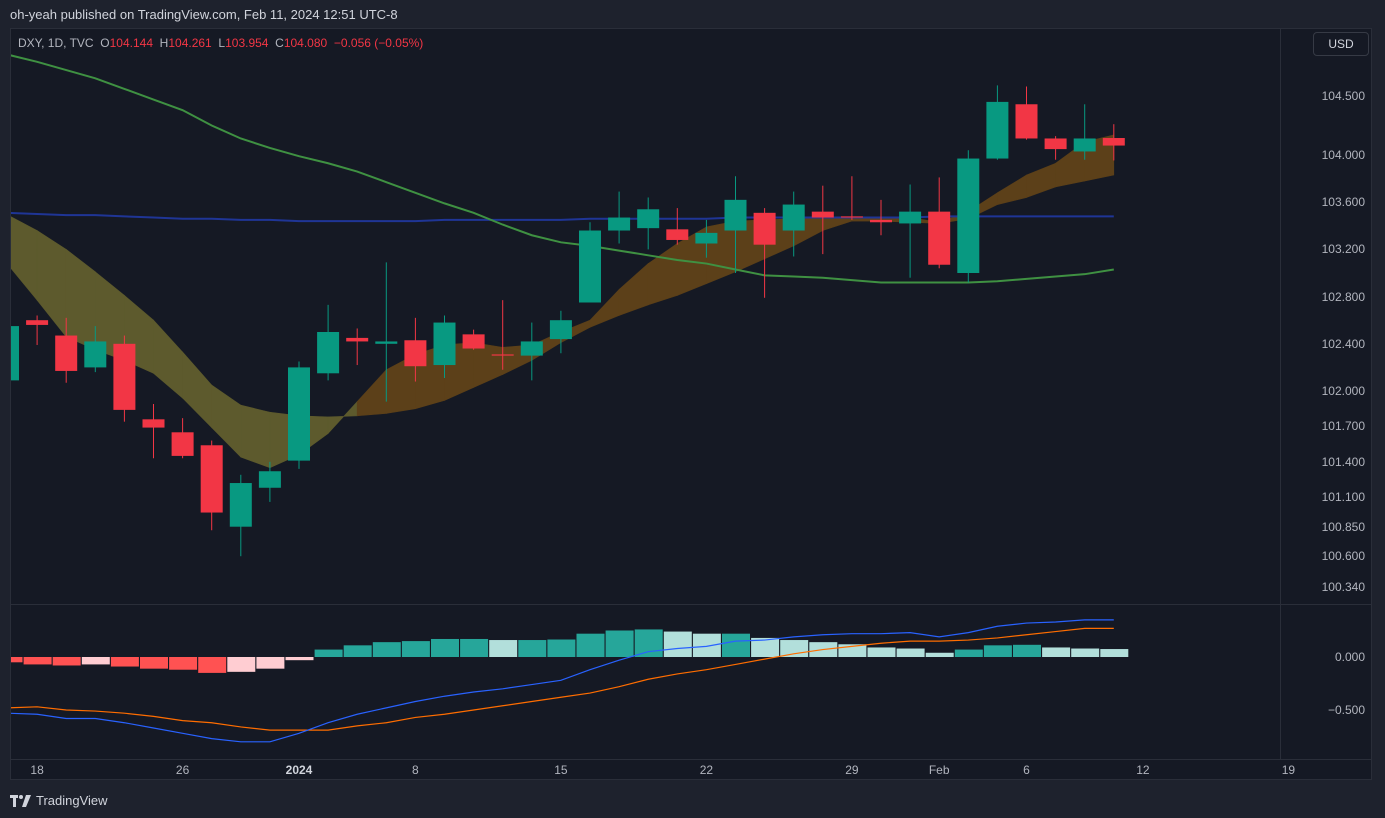 This screenshot has height=818, width=1385. What do you see at coordinates (105, 43) in the screenshot?
I see `open-label: O` at bounding box center [105, 43].